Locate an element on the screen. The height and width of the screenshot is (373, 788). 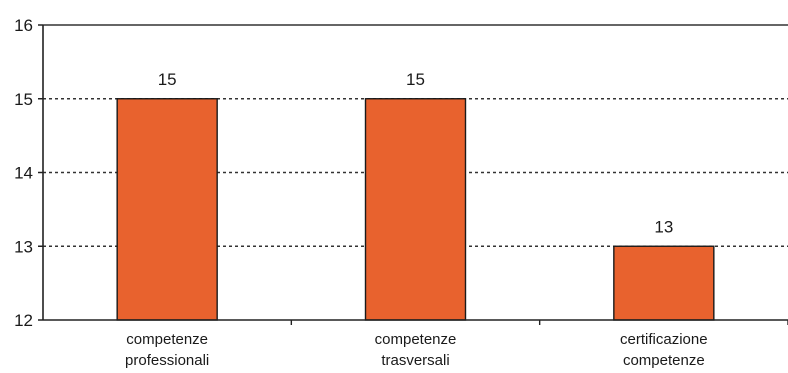
y-tick-label: 13 is located at coordinates (23, 246).